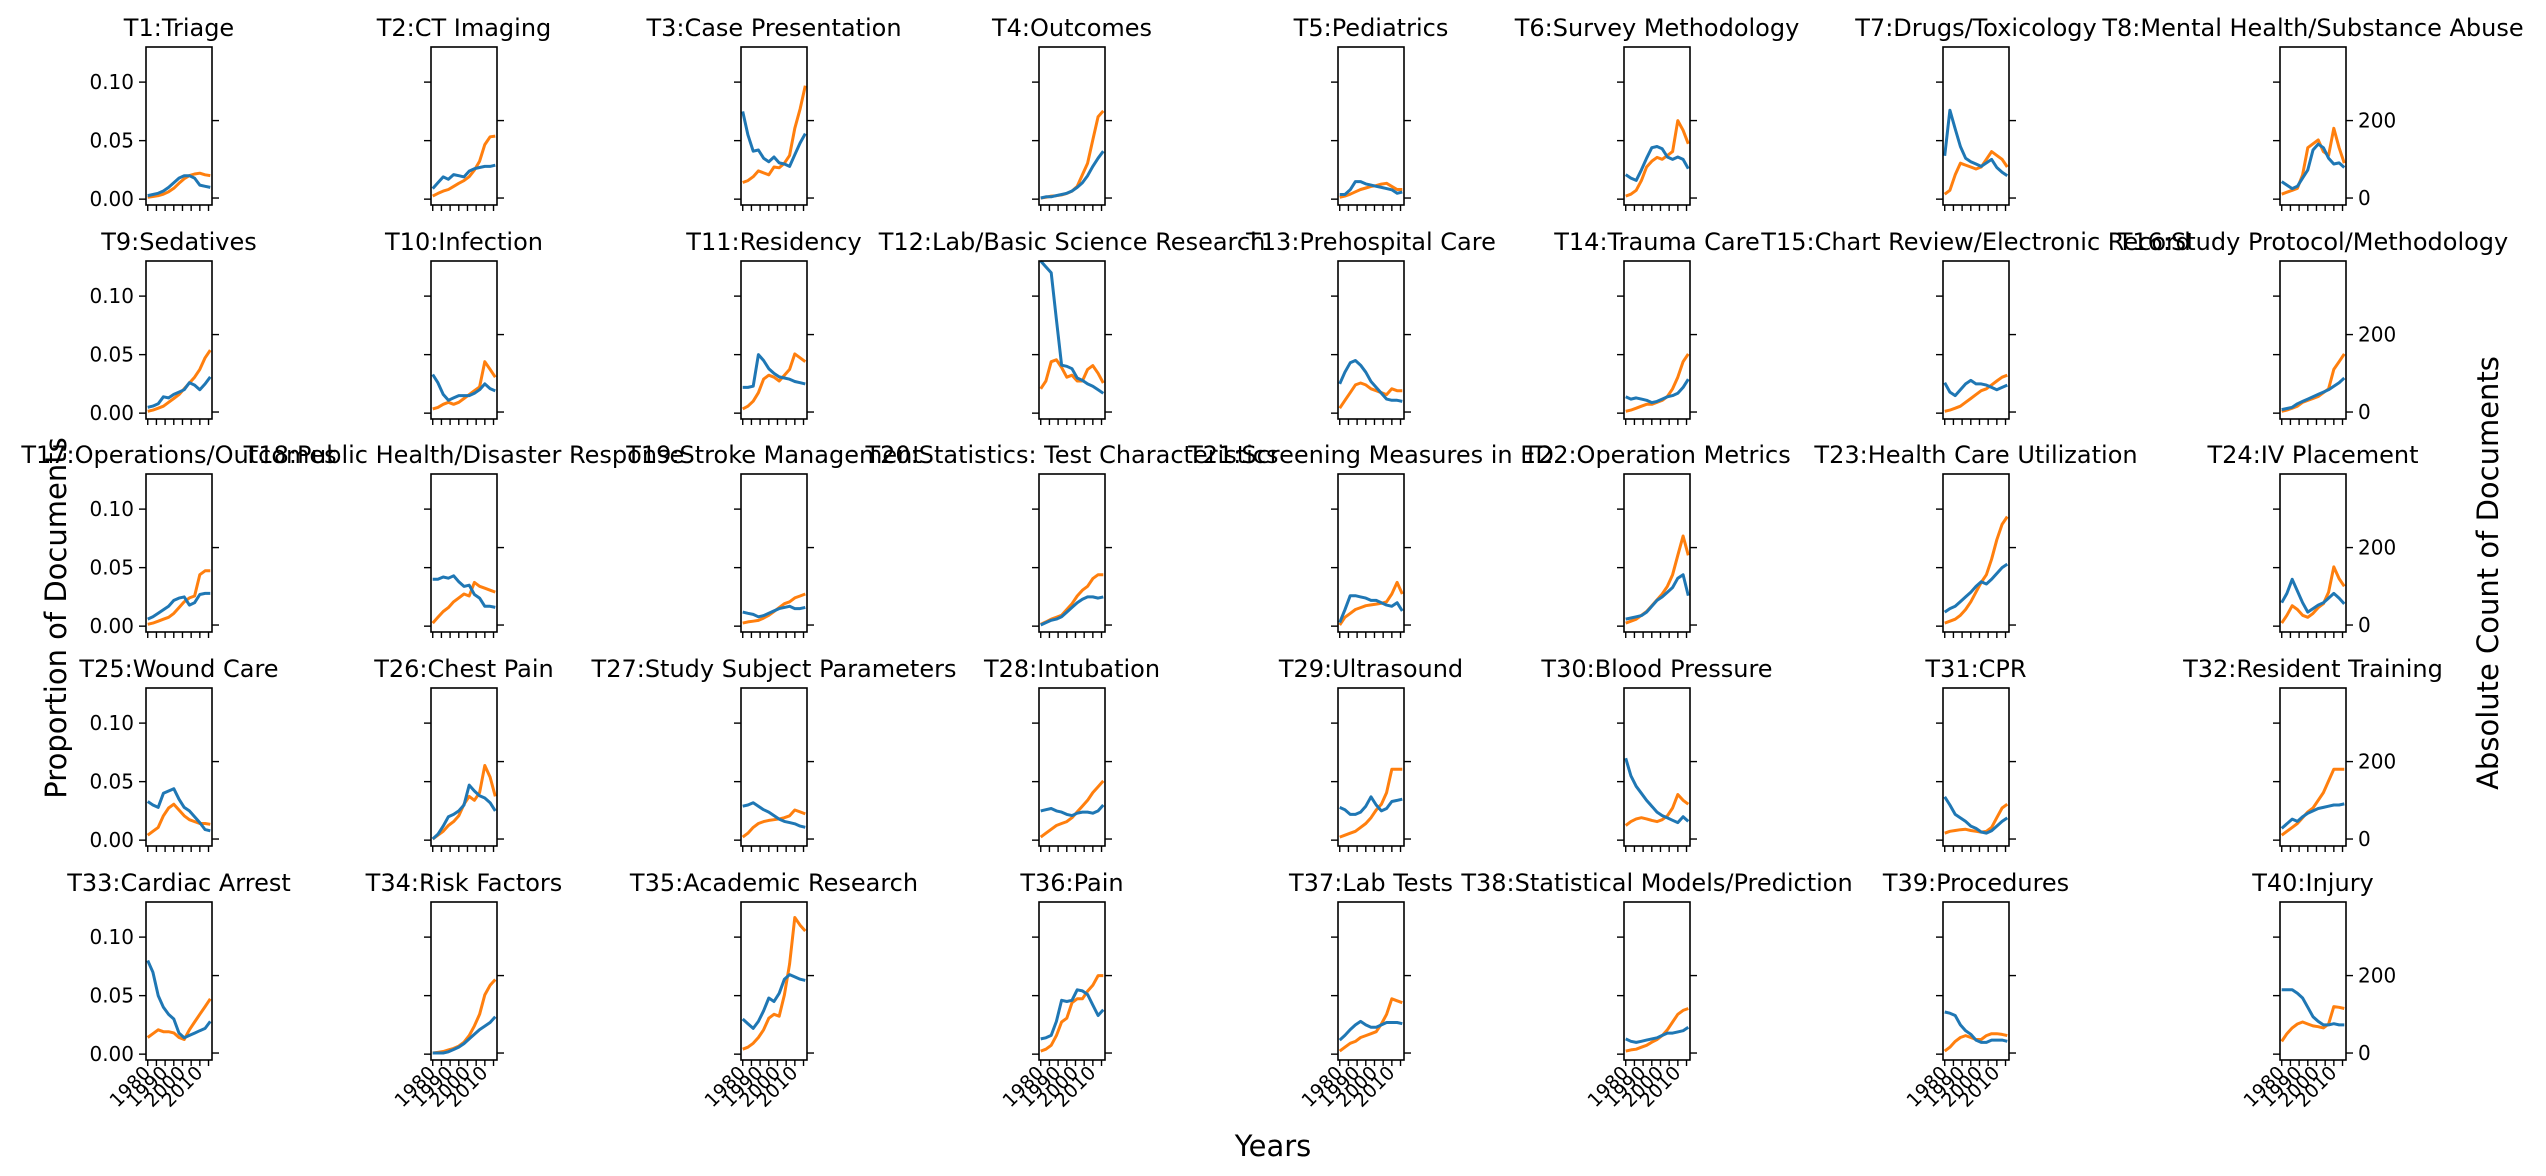  Describe the element at coordinates (1071, 455) in the screenshot. I see `panel-title: T20:Statistics: Test Characteristics` at that location.